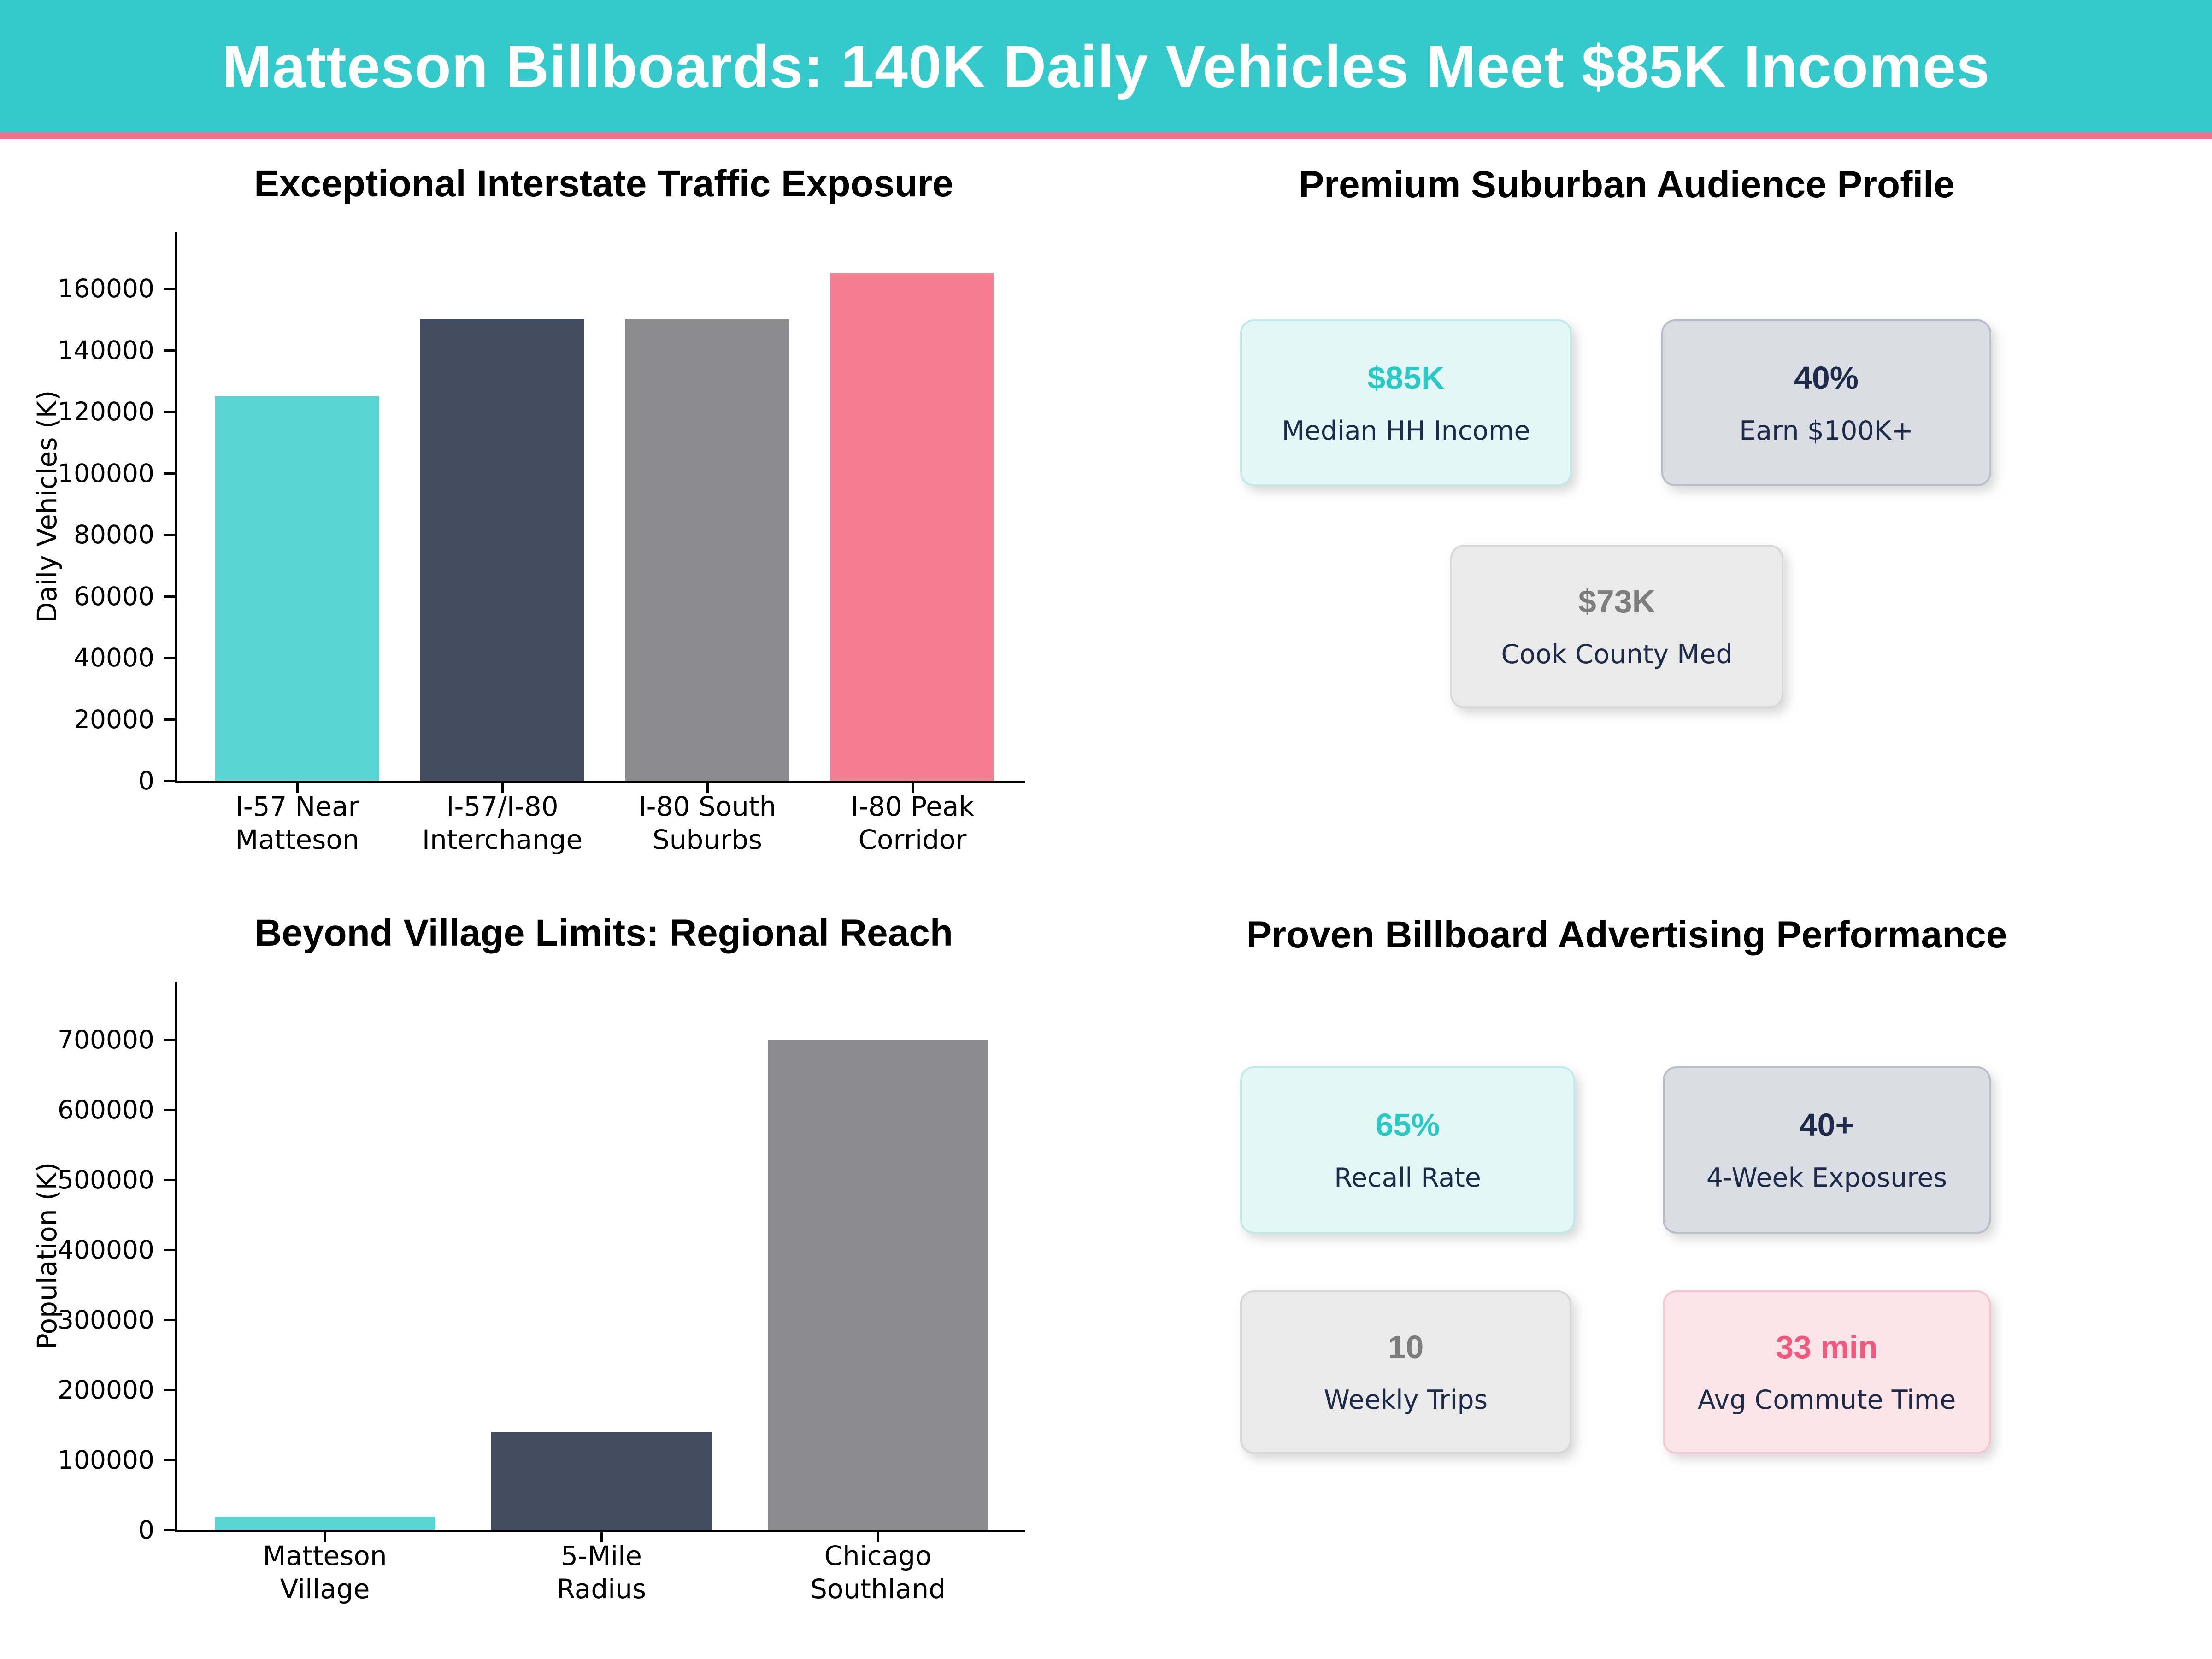 The width and height of the screenshot is (2212, 1659). What do you see at coordinates (1826, 430) in the screenshot?
I see `stat-card-label: Earn $100K+` at bounding box center [1826, 430].